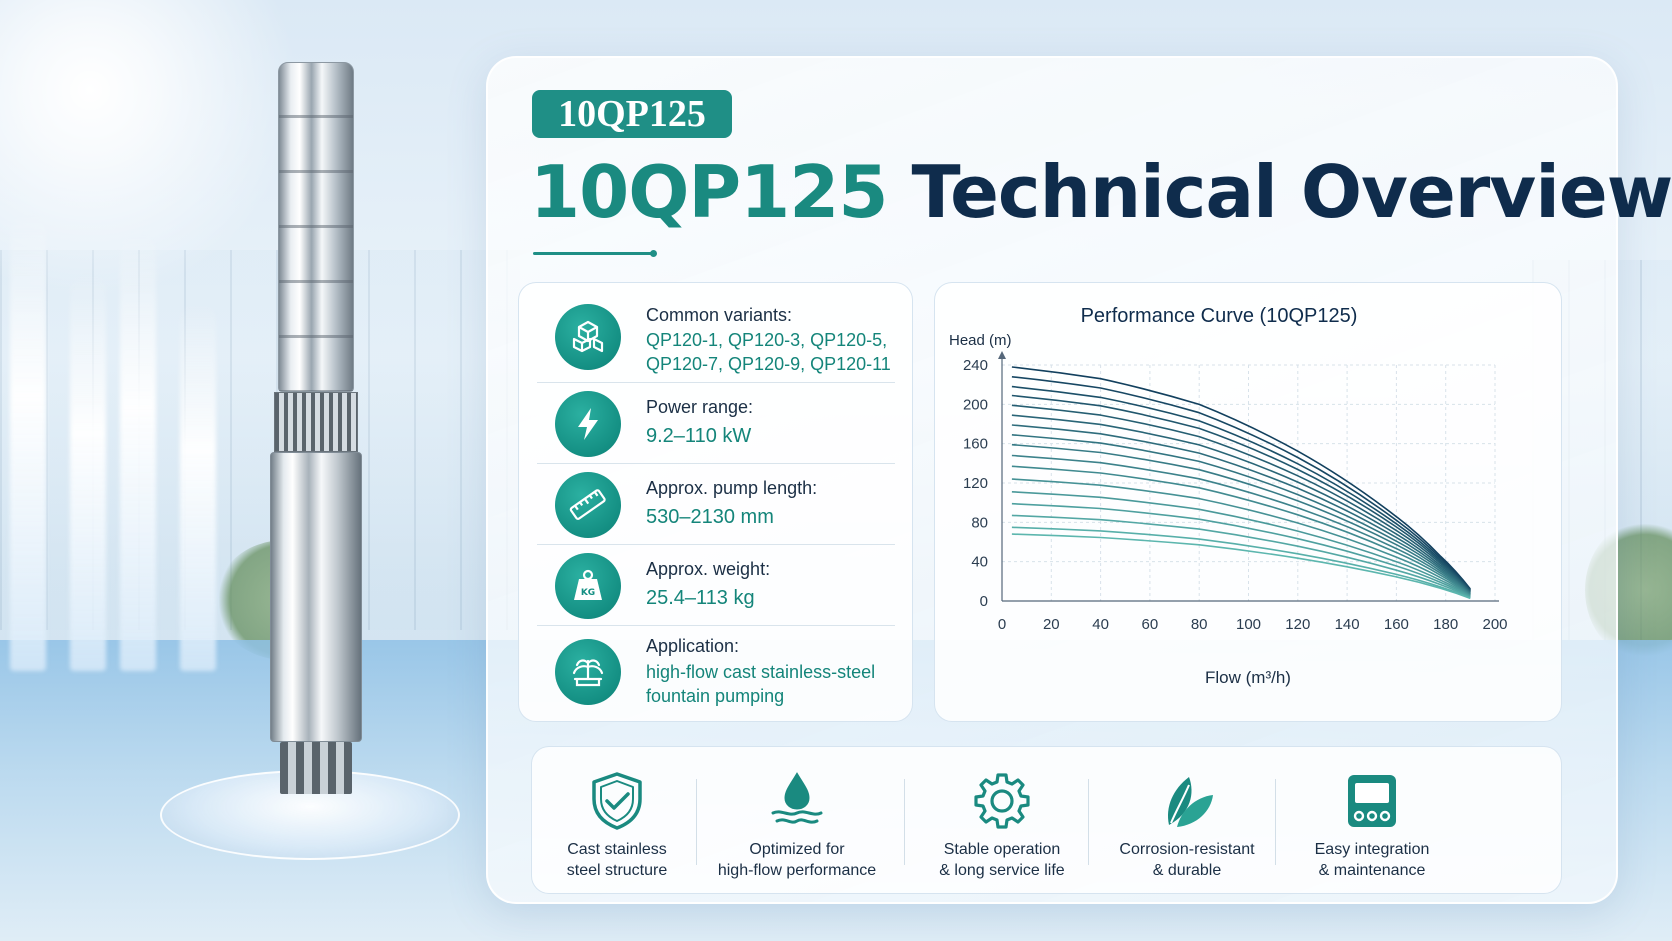 Image resolution: width=1672 pixels, height=941 pixels. Describe the element at coordinates (715, 696) in the screenshot. I see `spec-value-line: fountain pumping` at that location.